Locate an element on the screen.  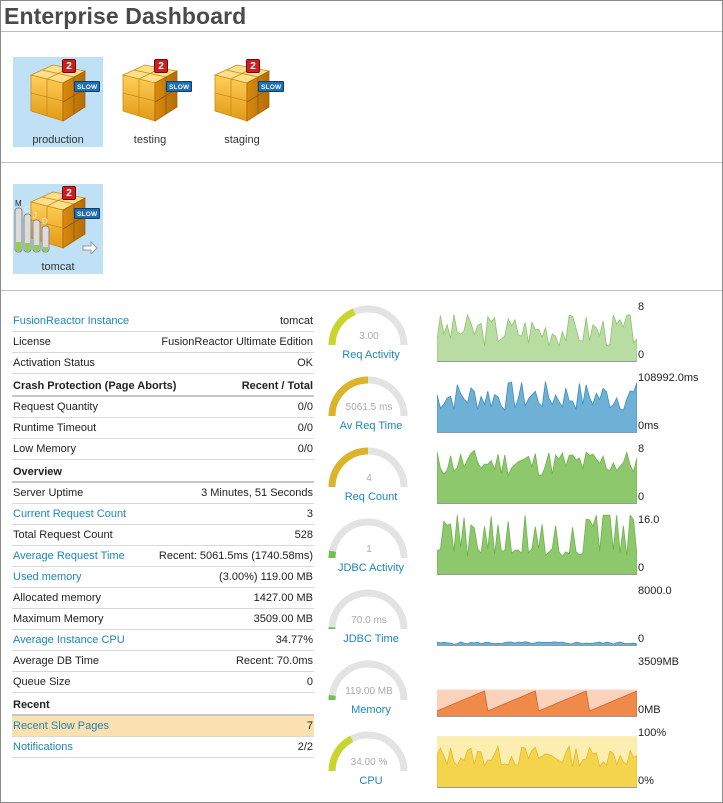
sparkline-min-label: 0% is located at coordinates (646, 781).